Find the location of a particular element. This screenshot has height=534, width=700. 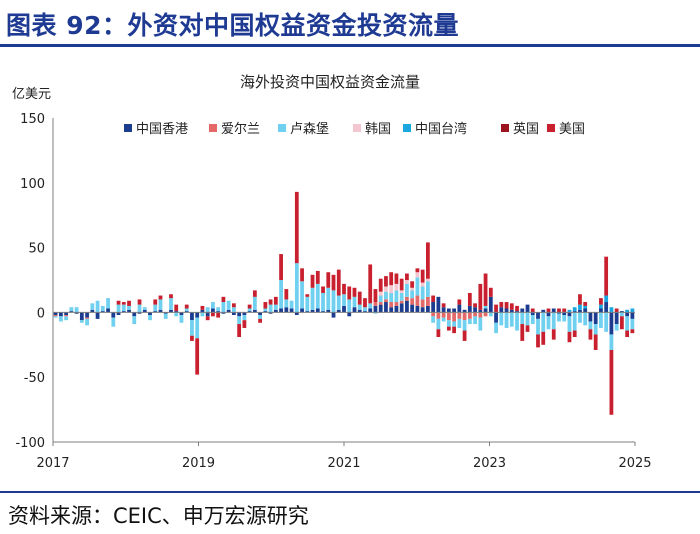

source-note: 资料来源：CEIC、申万宏源研究 is located at coordinates (158, 516).